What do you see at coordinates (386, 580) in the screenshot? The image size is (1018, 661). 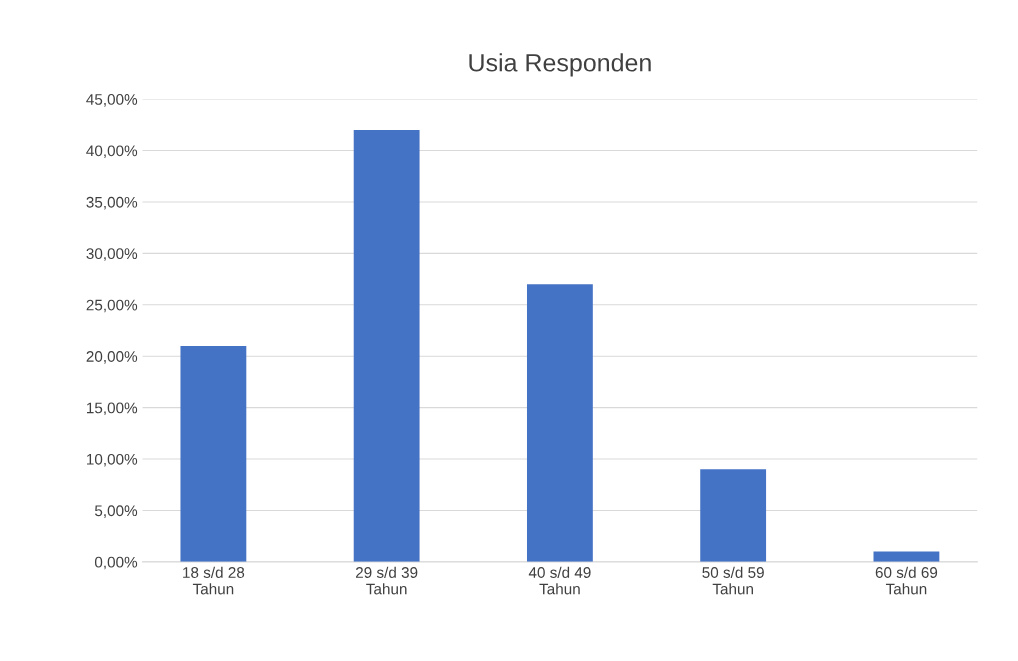 I see `x-tick-label: 29 s/d 39 Tahun` at bounding box center [386, 580].